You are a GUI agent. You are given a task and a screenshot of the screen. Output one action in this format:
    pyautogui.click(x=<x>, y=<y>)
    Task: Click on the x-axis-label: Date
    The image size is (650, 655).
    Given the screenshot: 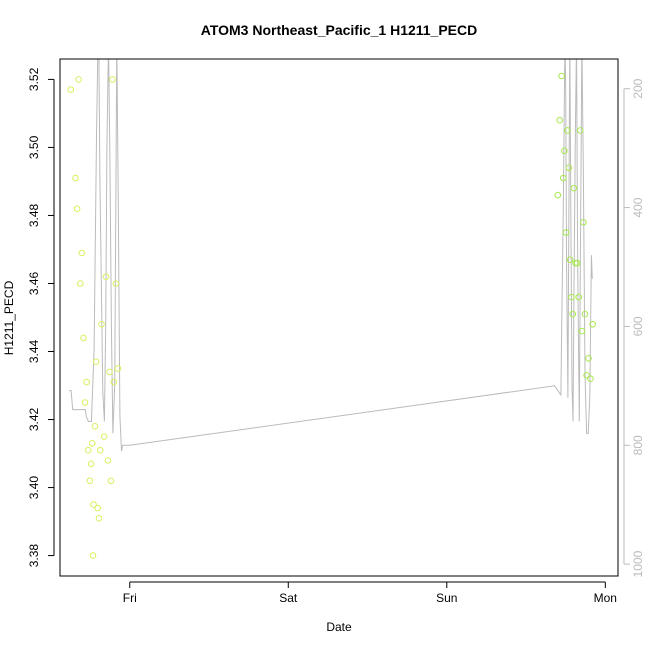 What is the action you would take?
    pyautogui.click(x=339, y=627)
    